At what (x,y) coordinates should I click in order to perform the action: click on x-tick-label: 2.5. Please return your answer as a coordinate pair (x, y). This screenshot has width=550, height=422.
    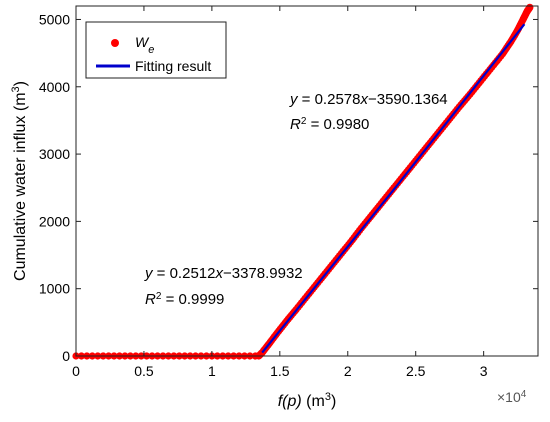
    Looking at the image, I should click on (416, 371).